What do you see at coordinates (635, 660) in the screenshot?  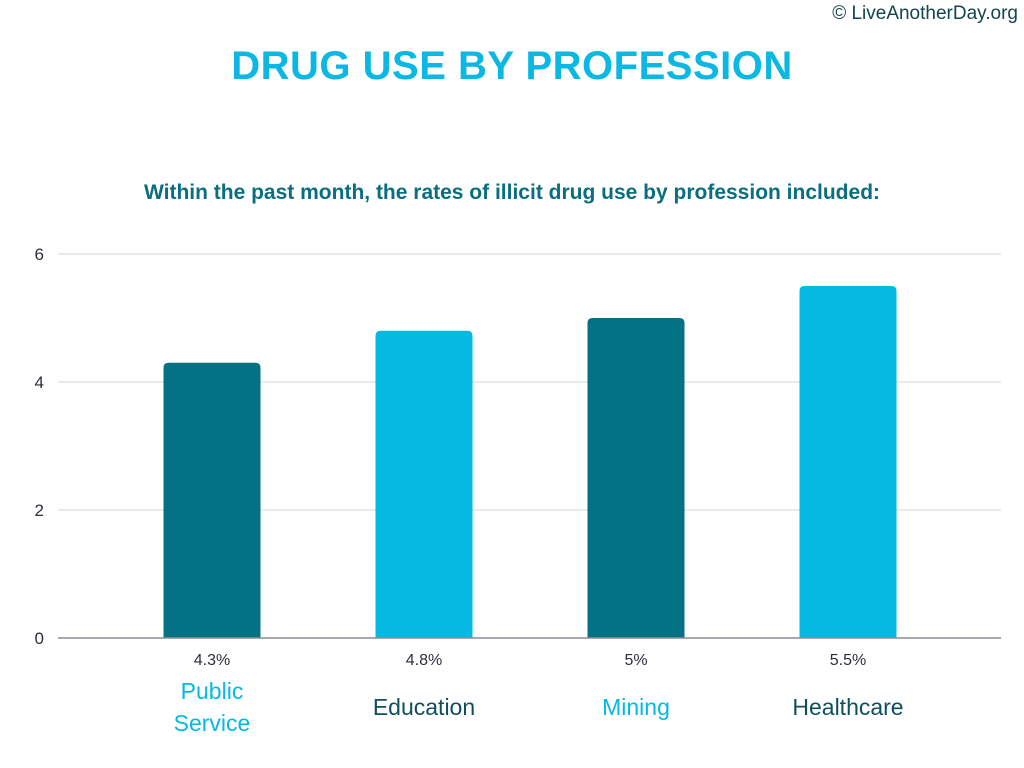 I see `data-label: 5%` at bounding box center [635, 660].